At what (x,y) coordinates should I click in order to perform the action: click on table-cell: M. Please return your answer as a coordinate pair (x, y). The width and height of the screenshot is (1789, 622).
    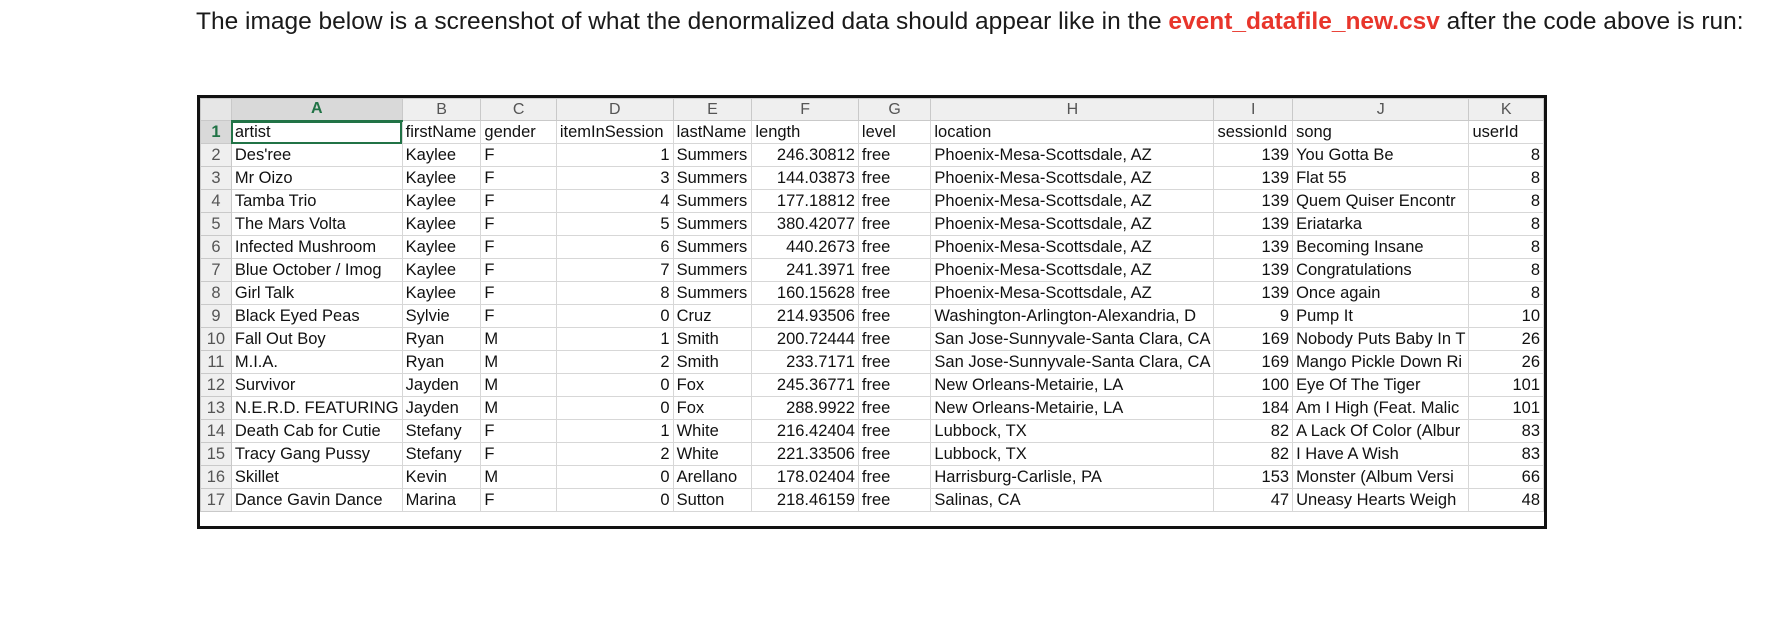
    Looking at the image, I should click on (518, 339).